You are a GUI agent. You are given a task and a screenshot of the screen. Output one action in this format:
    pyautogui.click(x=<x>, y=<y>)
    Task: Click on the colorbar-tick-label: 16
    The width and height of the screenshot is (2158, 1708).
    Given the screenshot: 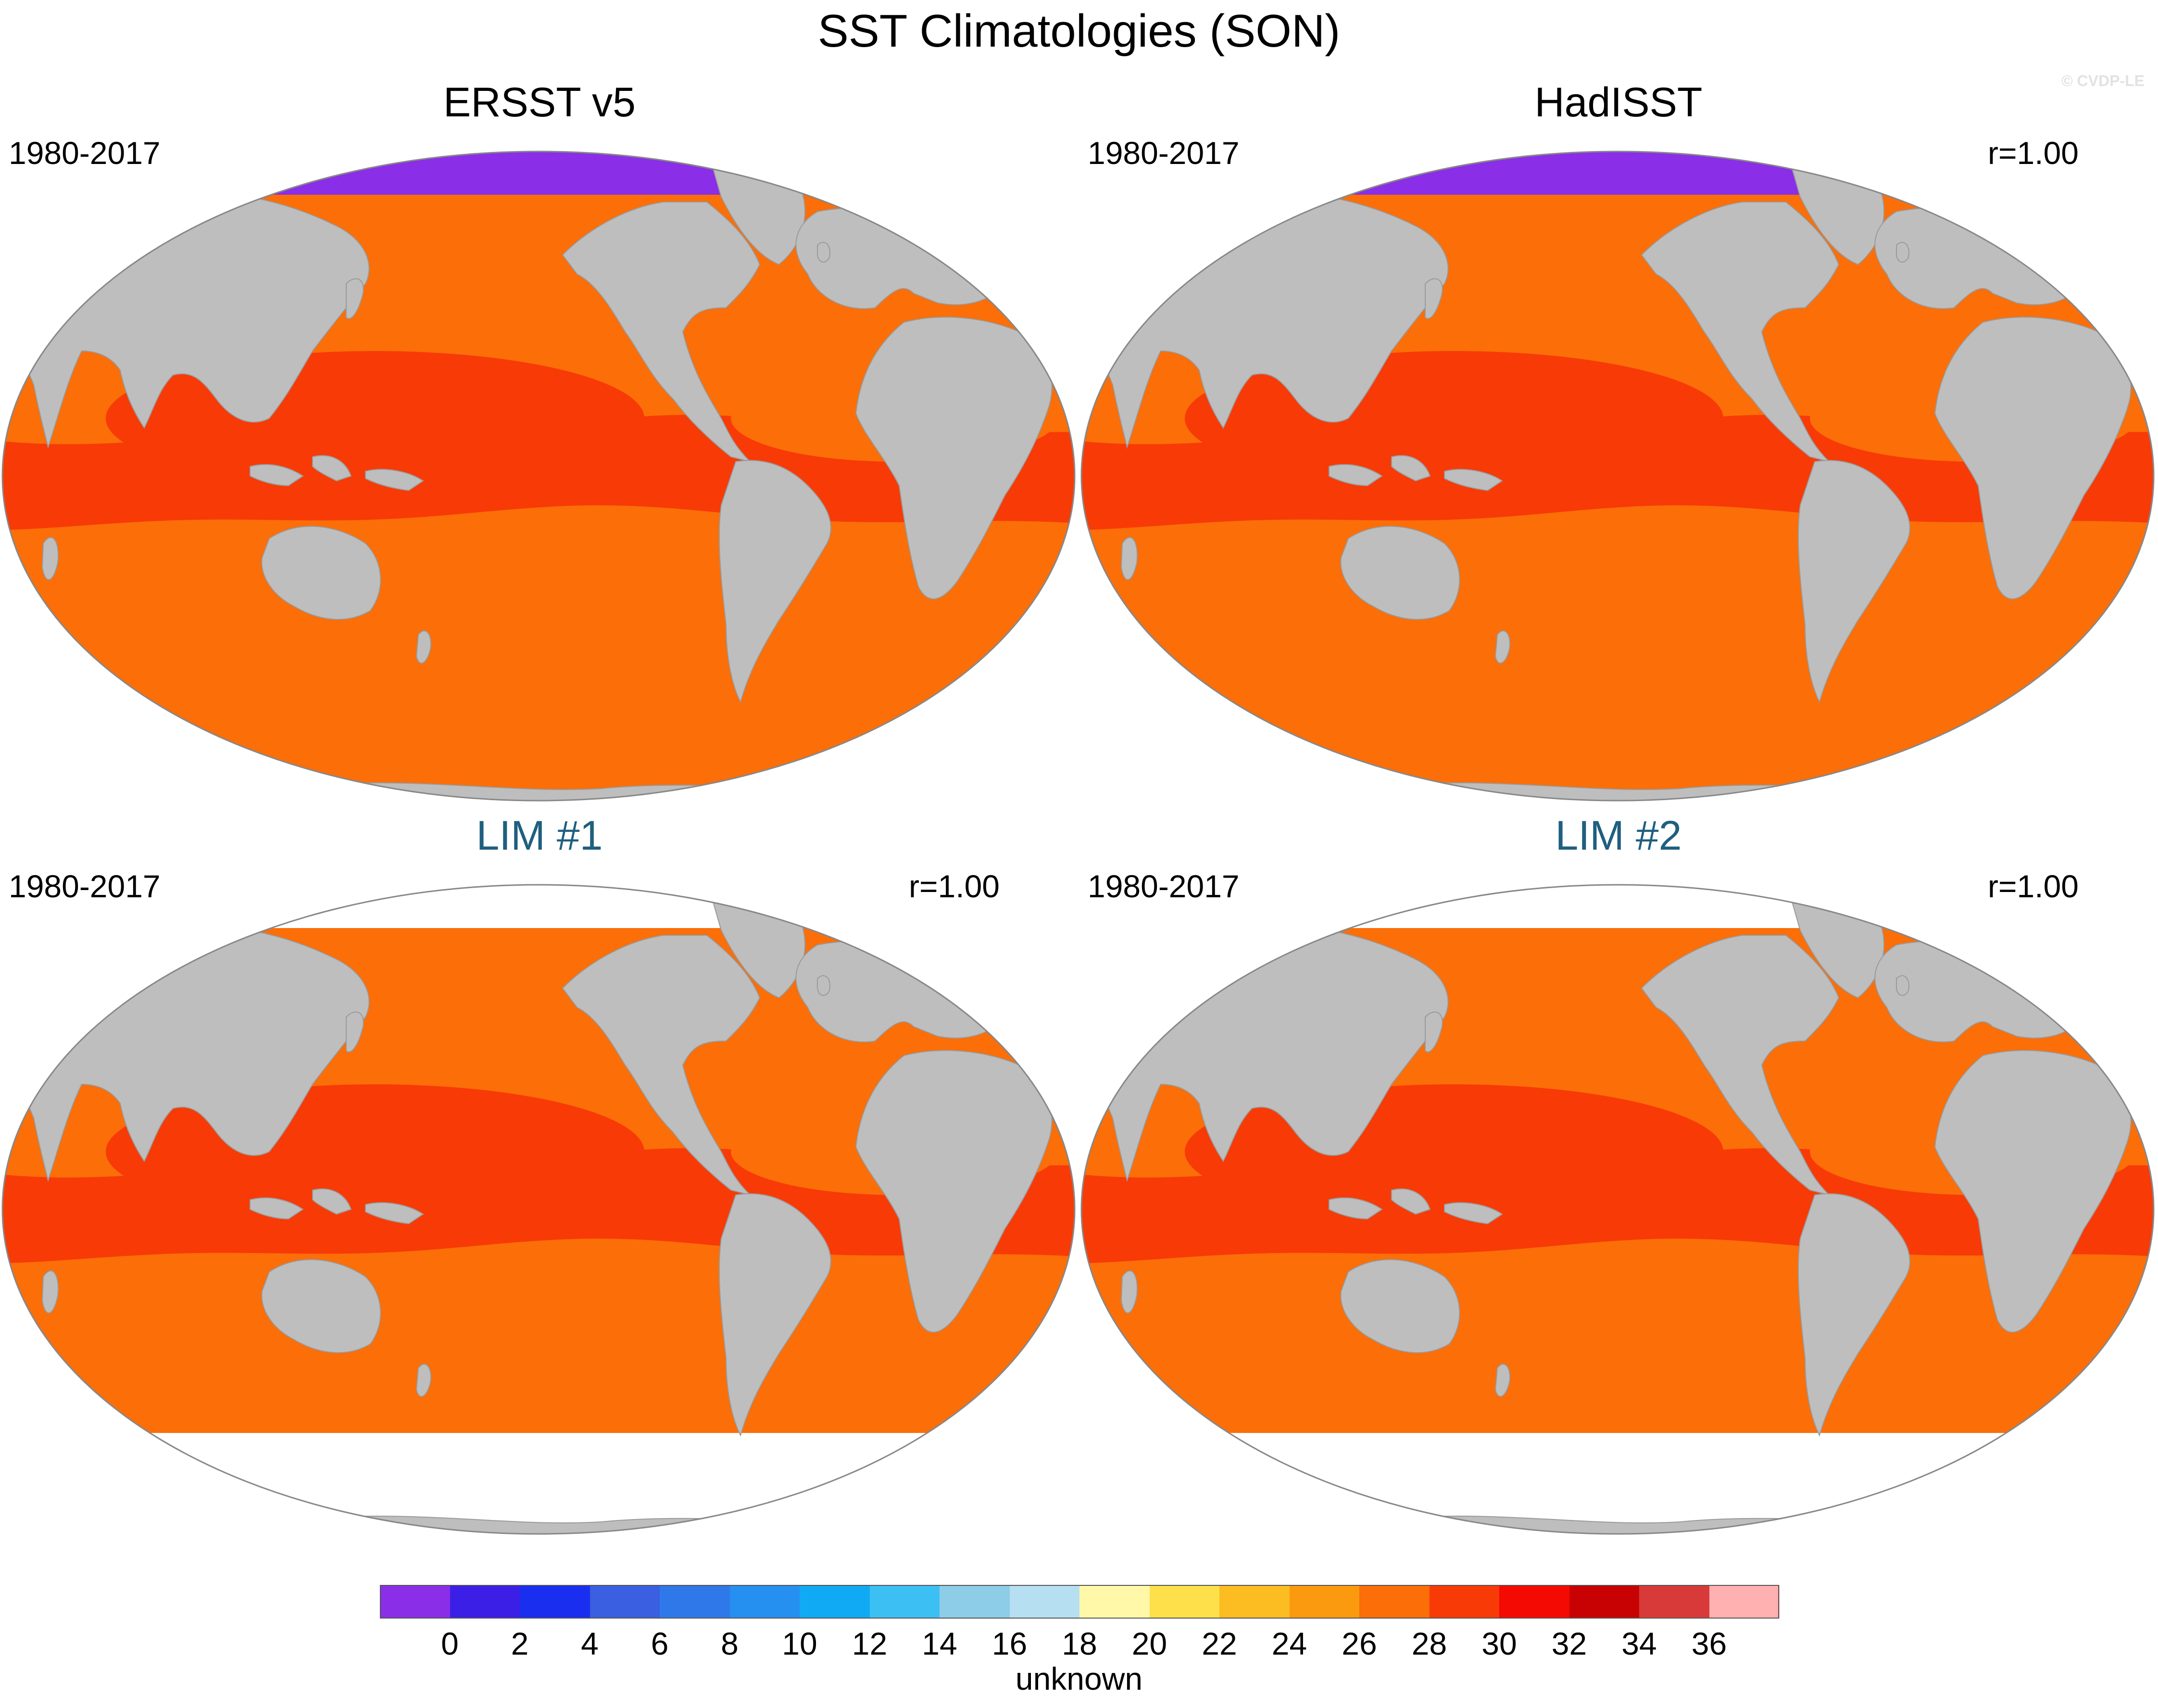 What is the action you would take?
    pyautogui.click(x=1009, y=1643)
    